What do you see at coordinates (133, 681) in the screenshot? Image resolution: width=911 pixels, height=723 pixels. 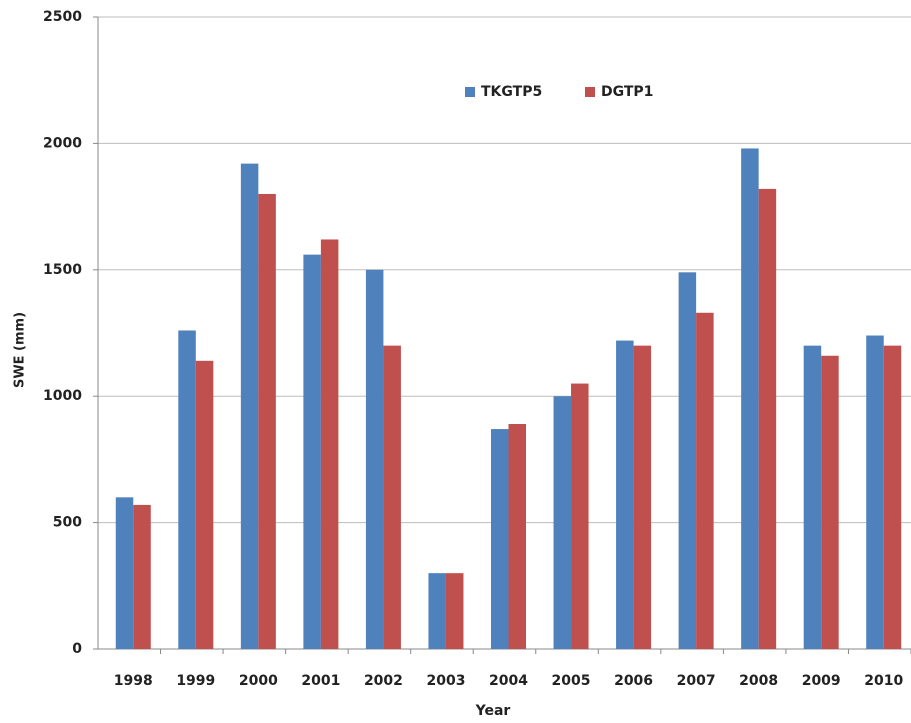 I see `x-tick-label: 1998` at bounding box center [133, 681].